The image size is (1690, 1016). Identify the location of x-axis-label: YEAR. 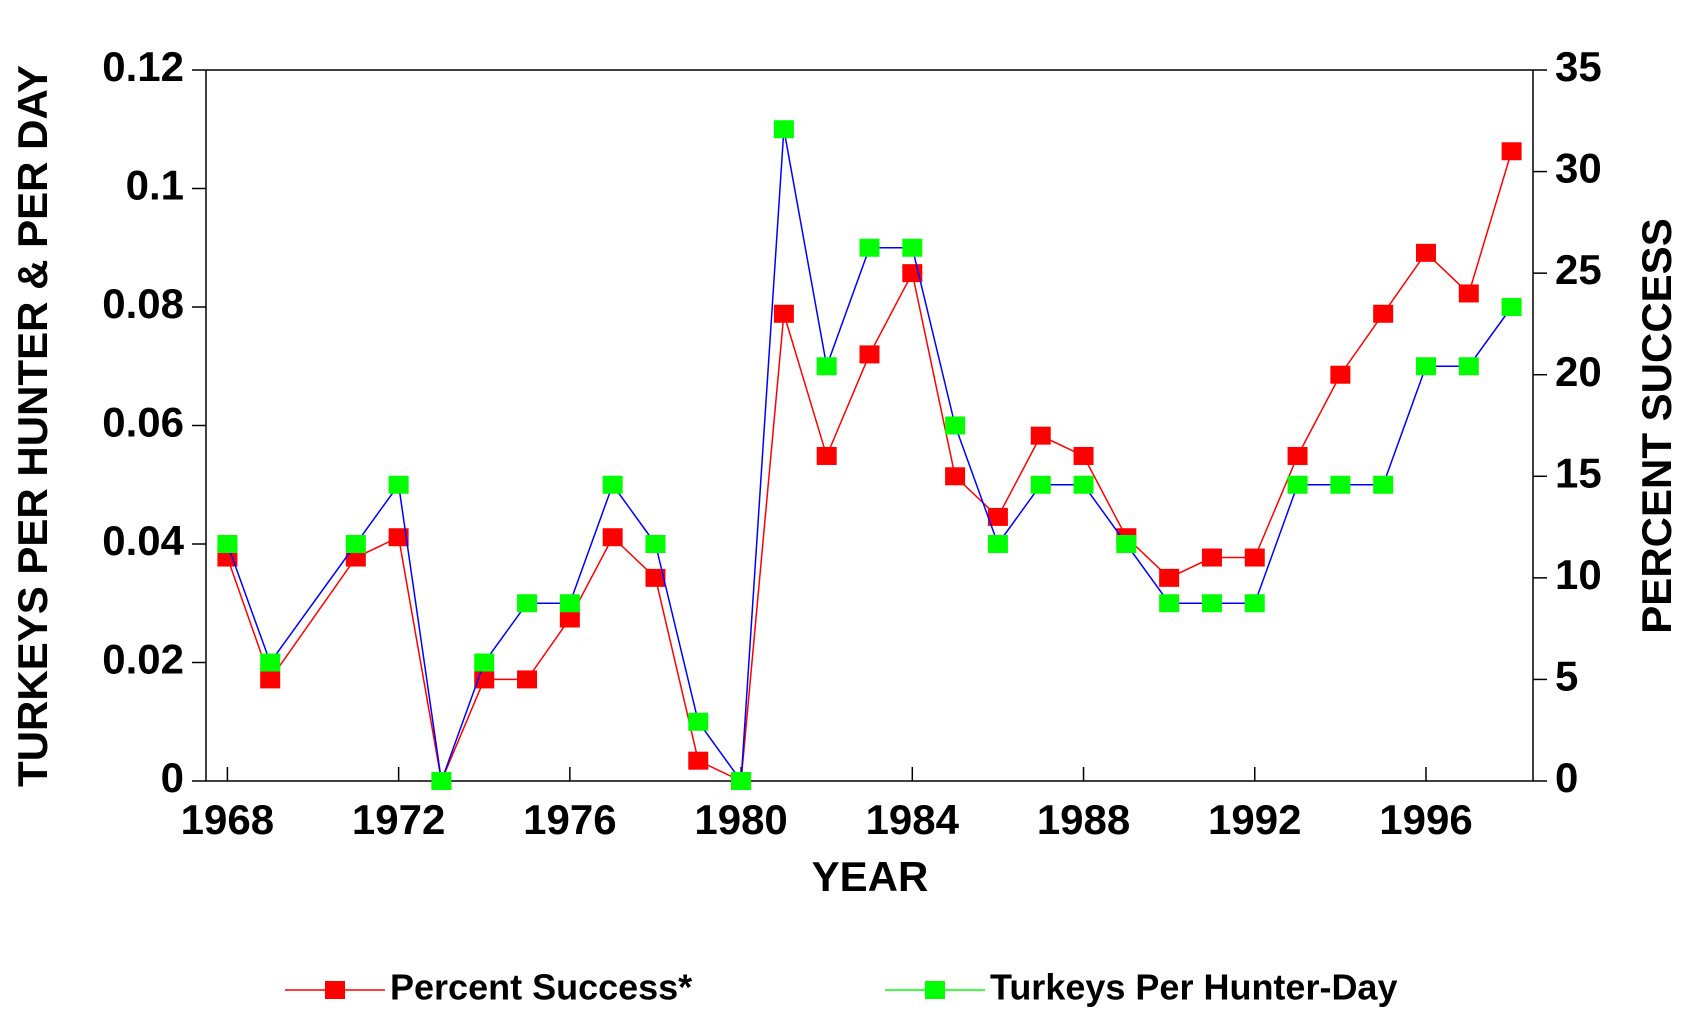
(870, 876).